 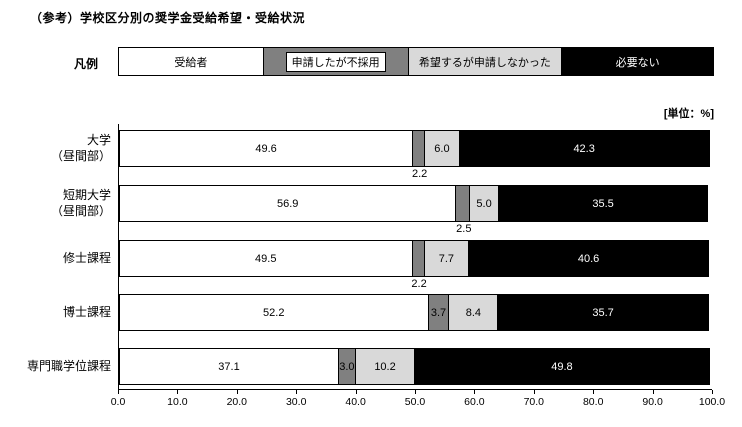 I want to click on x-tick-label: 50.0, so click(x=415, y=402).